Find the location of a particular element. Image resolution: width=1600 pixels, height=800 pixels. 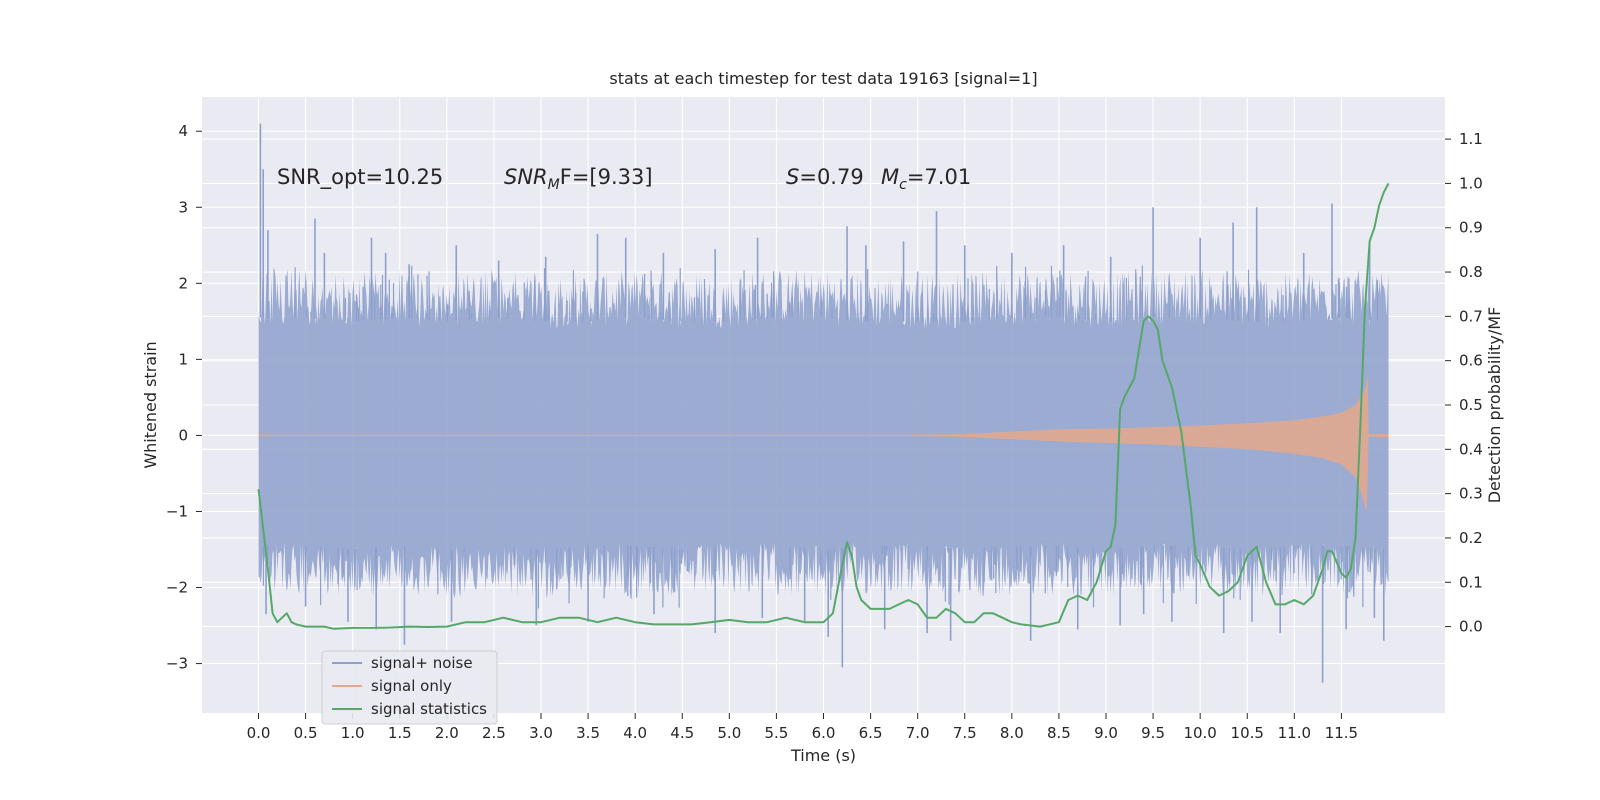

annotation-snr-mf: SNRMF=[9.33] is located at coordinates (578, 179).